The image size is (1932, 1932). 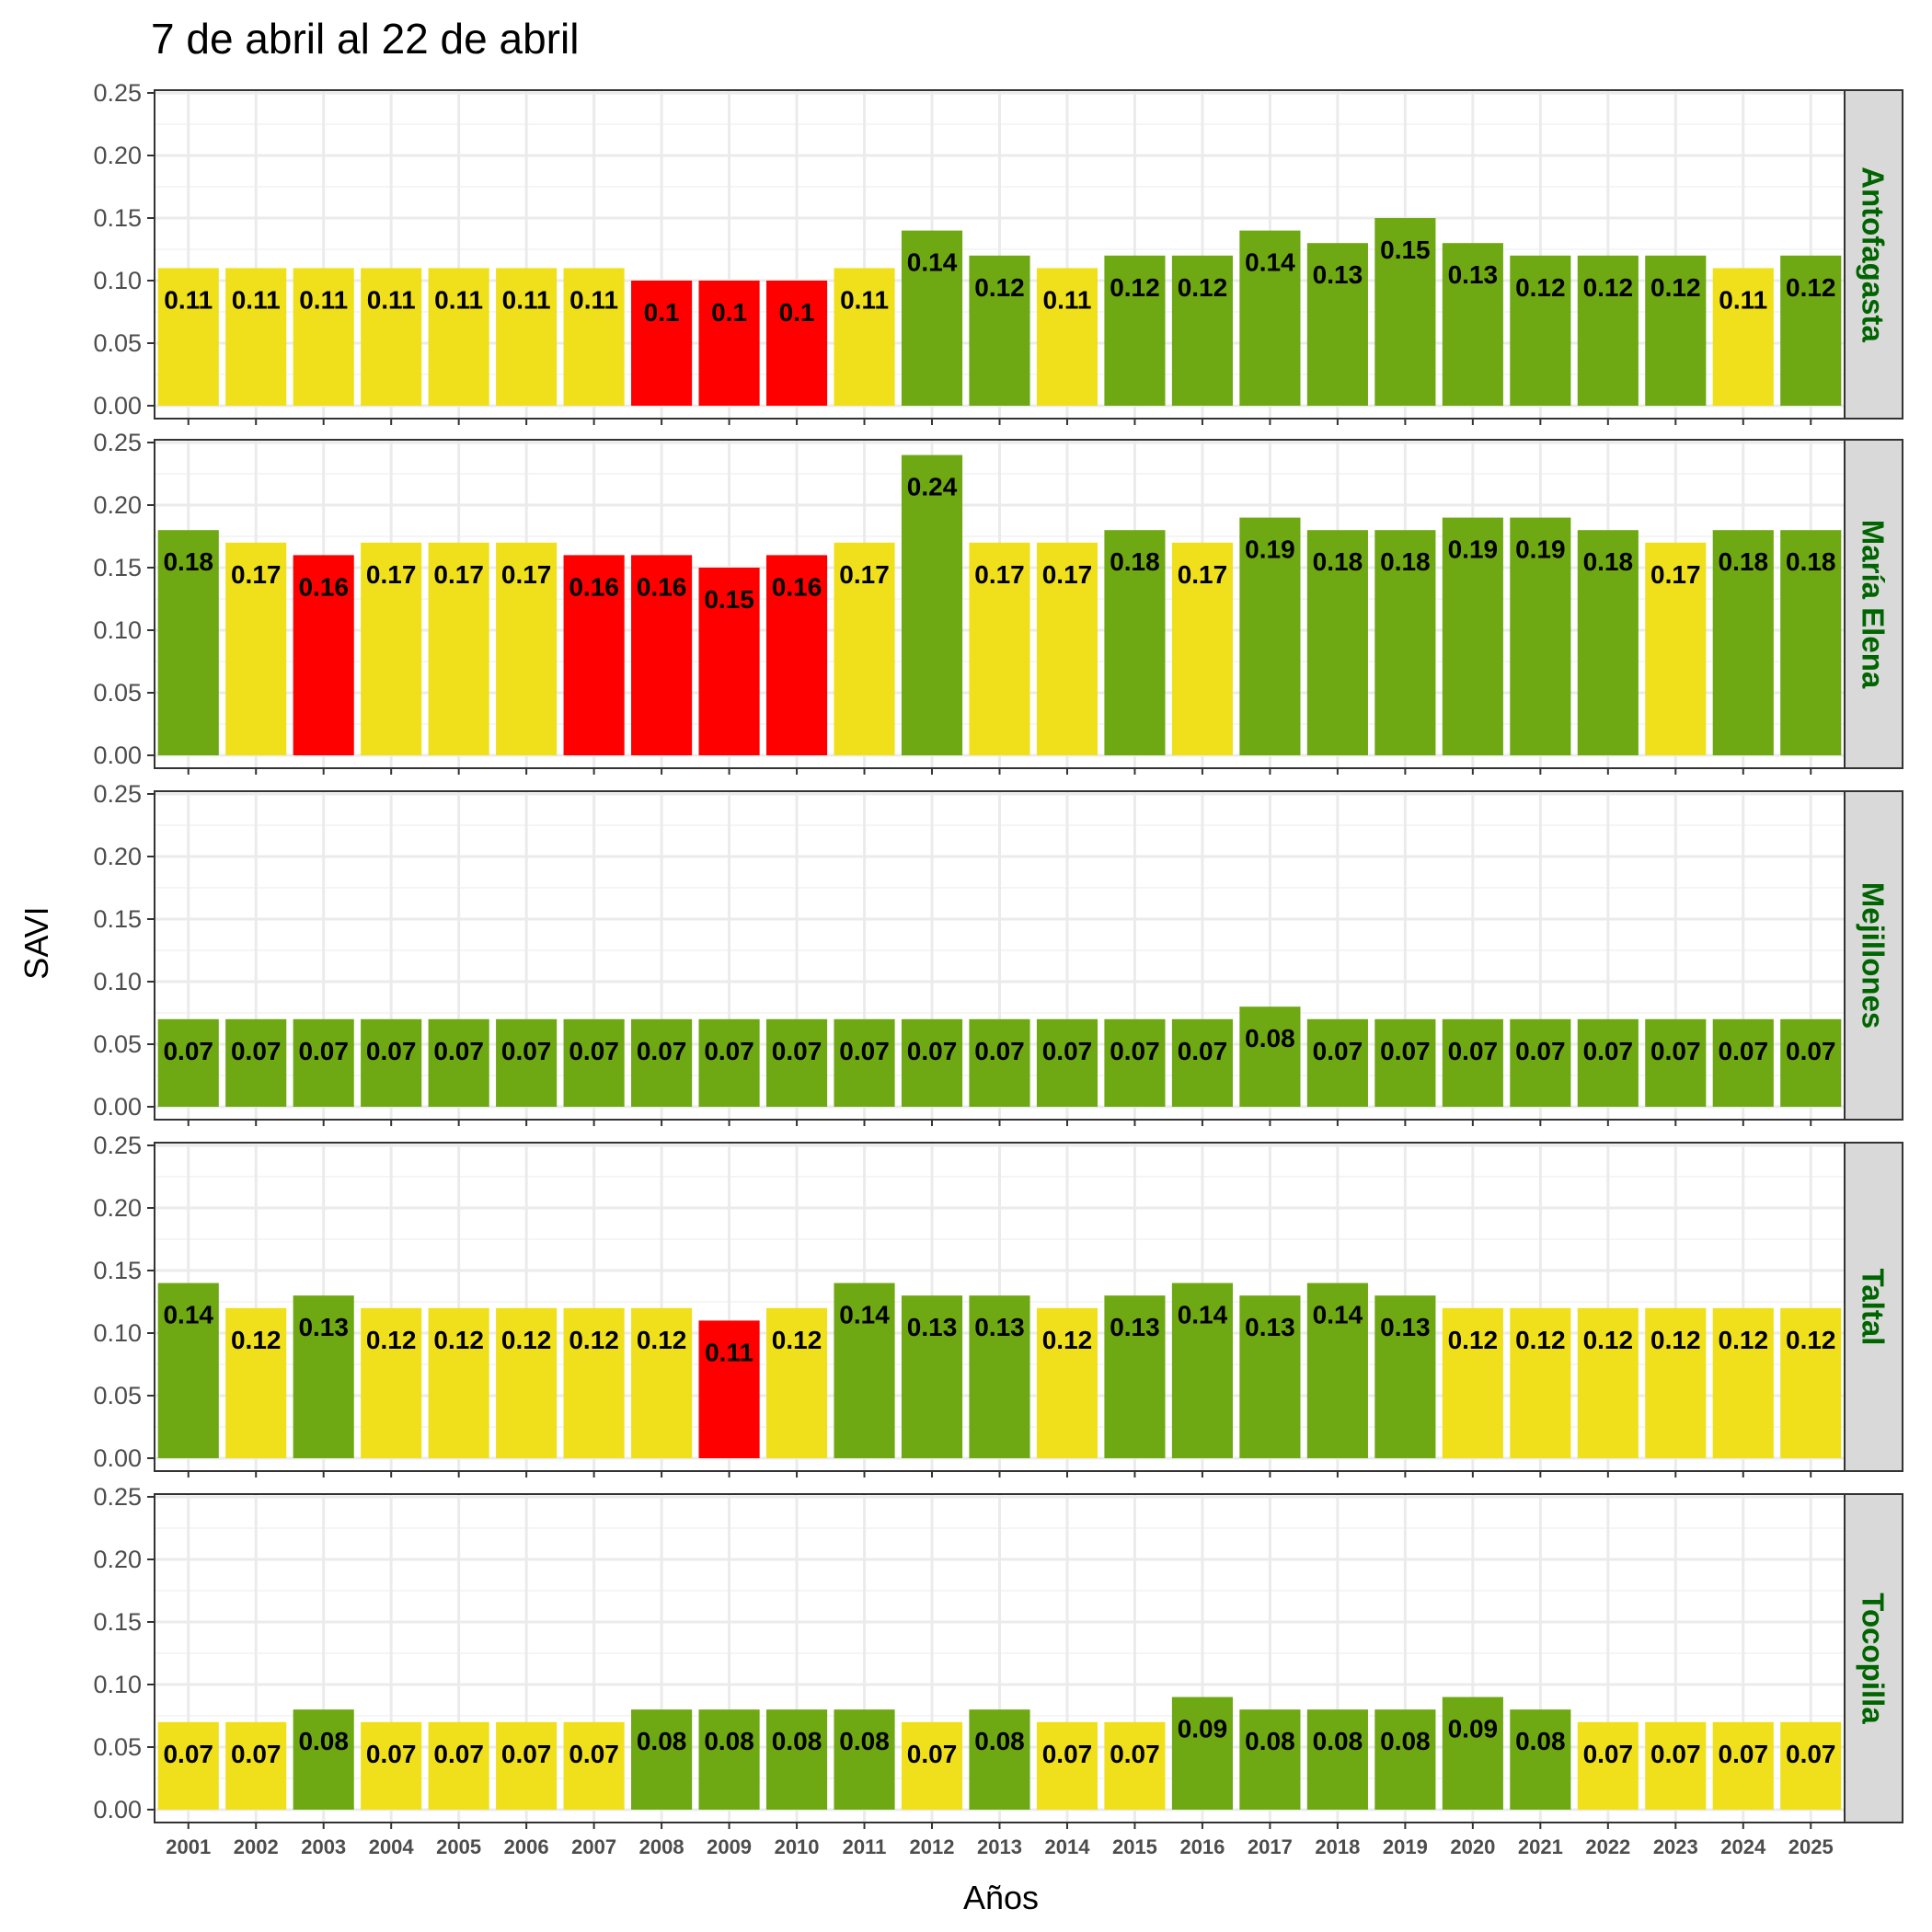 I want to click on bar-mejillones-2023, so click(x=1676, y=1062).